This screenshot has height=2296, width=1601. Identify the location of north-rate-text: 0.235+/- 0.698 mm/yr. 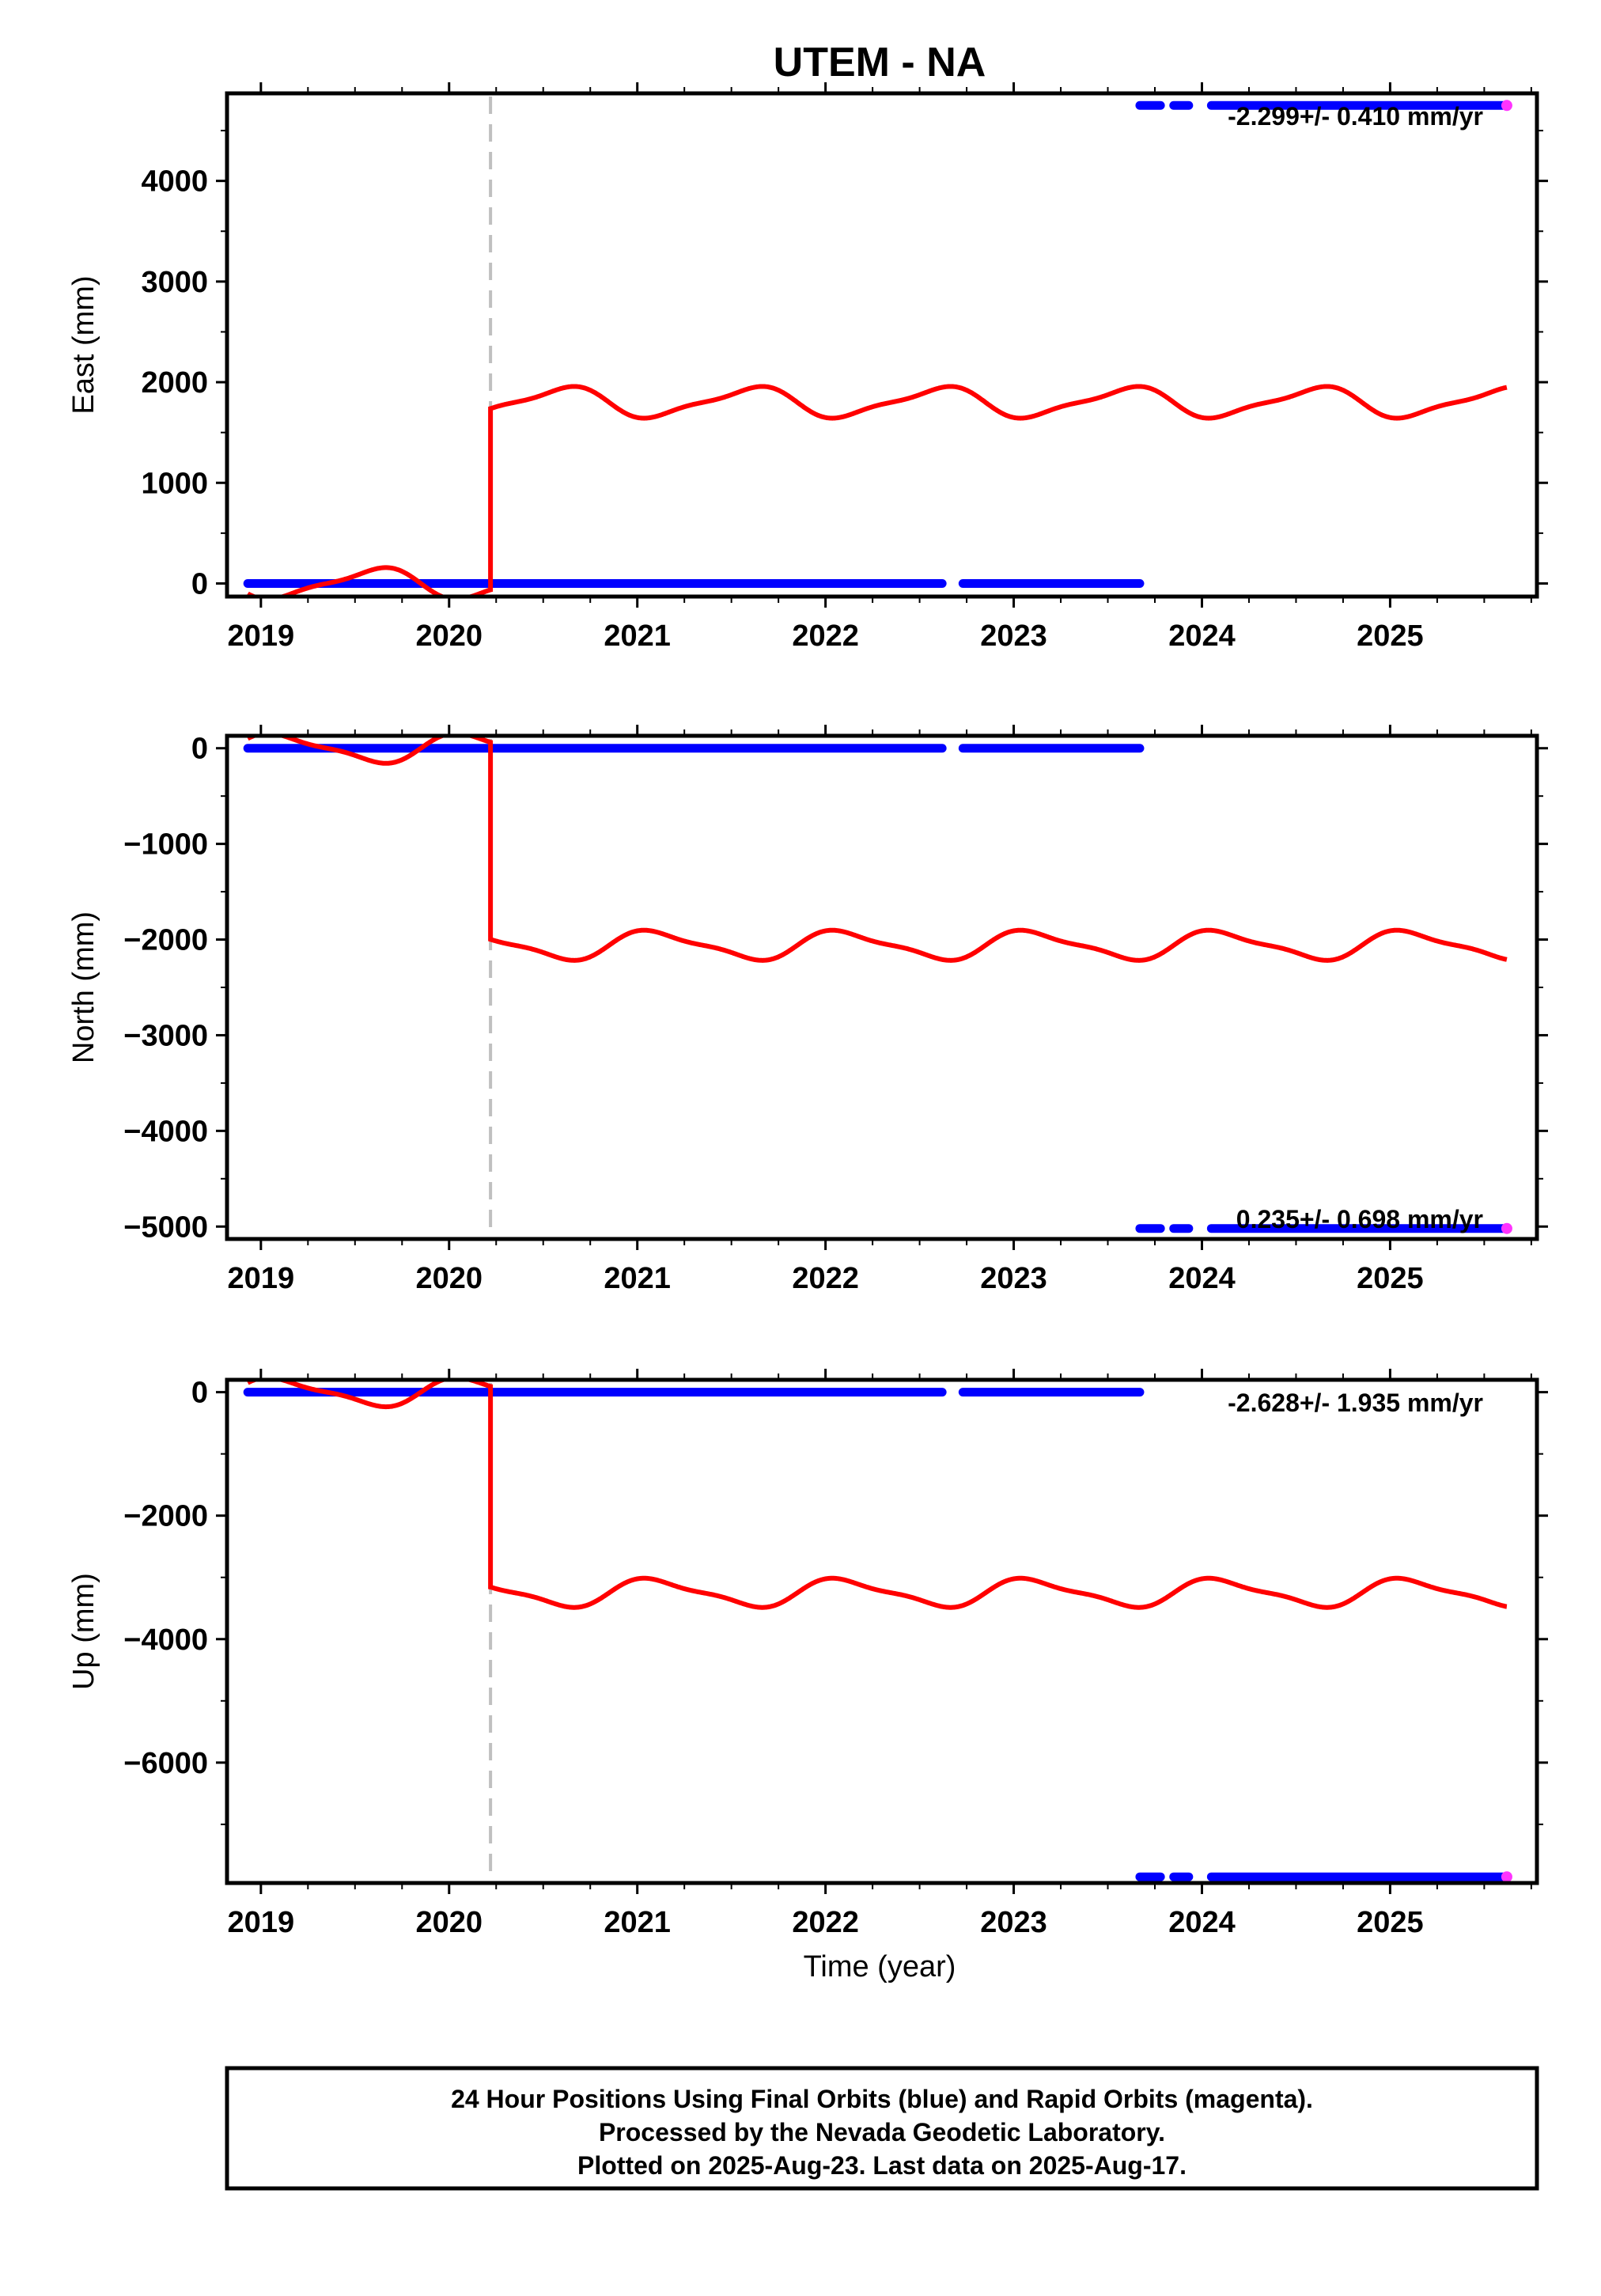
(1359, 1219).